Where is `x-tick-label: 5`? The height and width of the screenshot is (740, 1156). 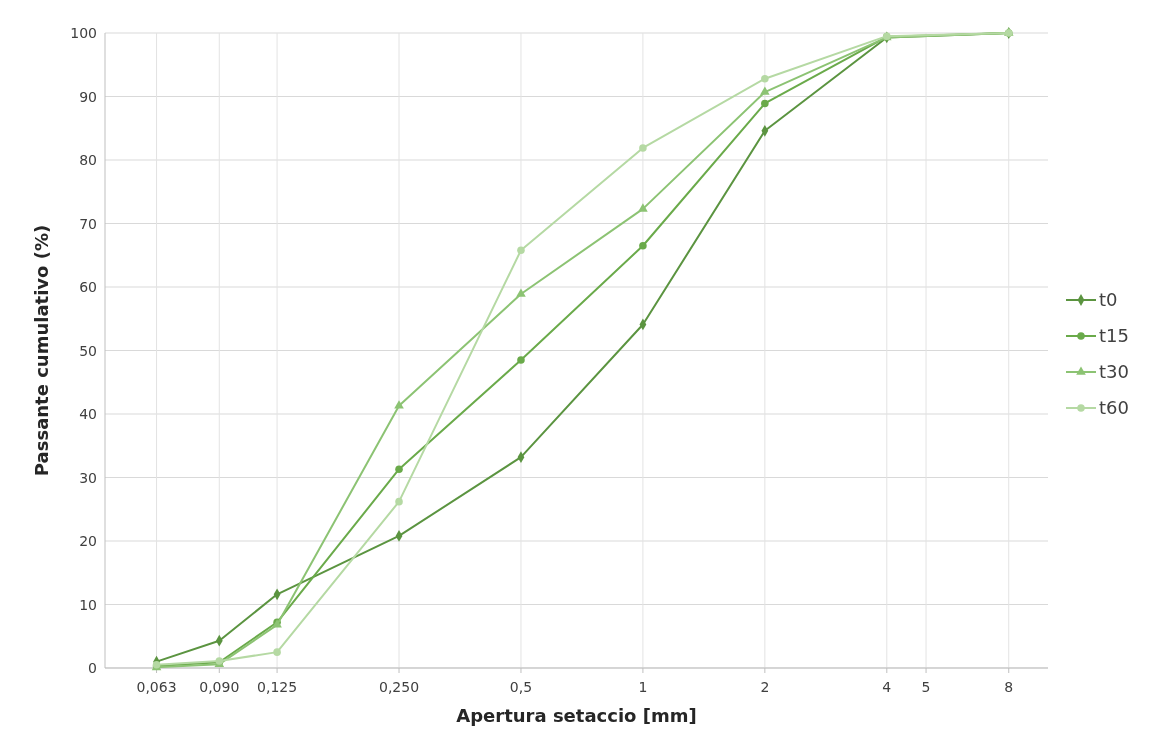 x-tick-label: 5 is located at coordinates (926, 687).